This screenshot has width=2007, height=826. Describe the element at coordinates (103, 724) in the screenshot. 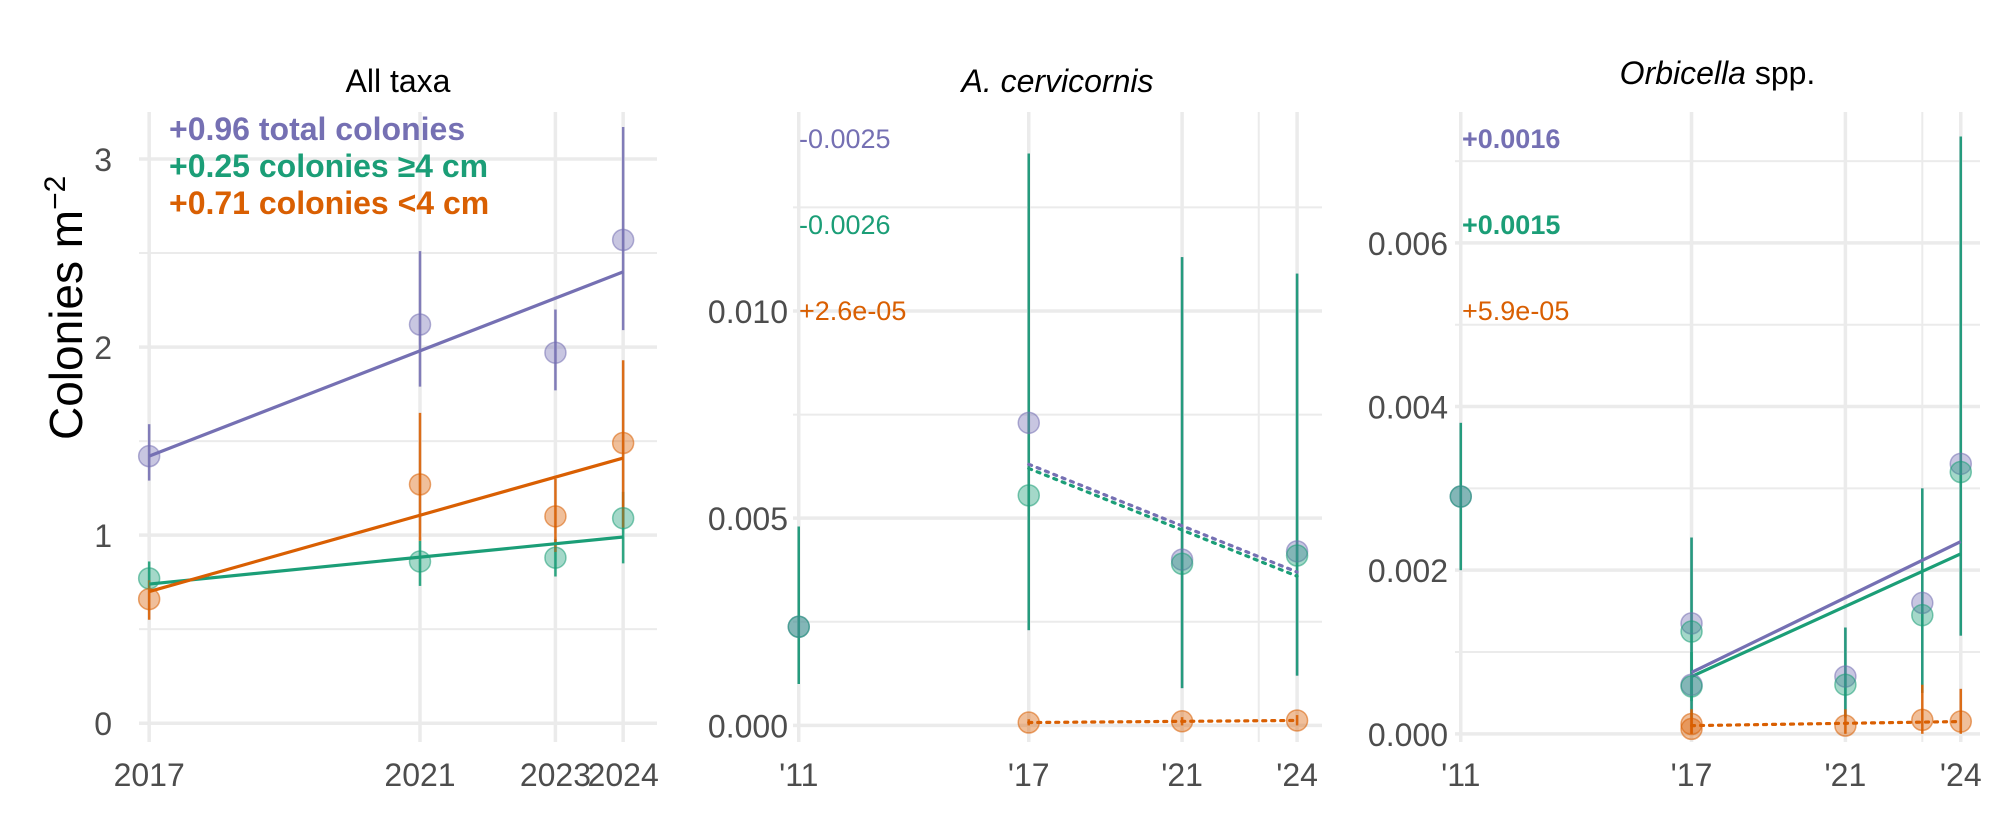

I see `y-tick-label: 0` at that location.